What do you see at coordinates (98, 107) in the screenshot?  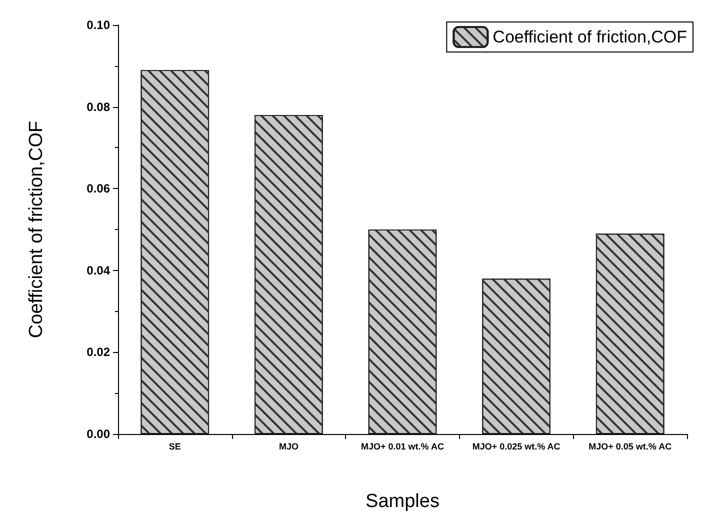 I see `y-tick-label: 0.08` at bounding box center [98, 107].